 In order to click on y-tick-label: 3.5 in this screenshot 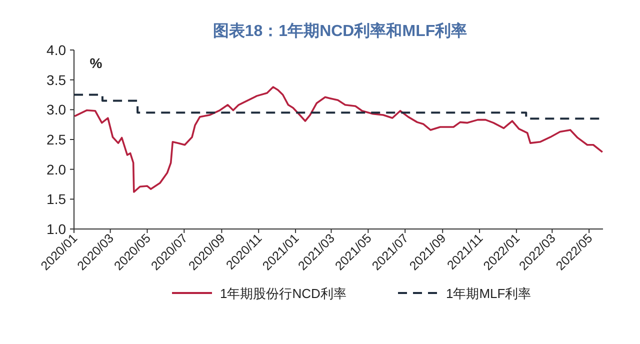, I will do `click(56, 80)`.